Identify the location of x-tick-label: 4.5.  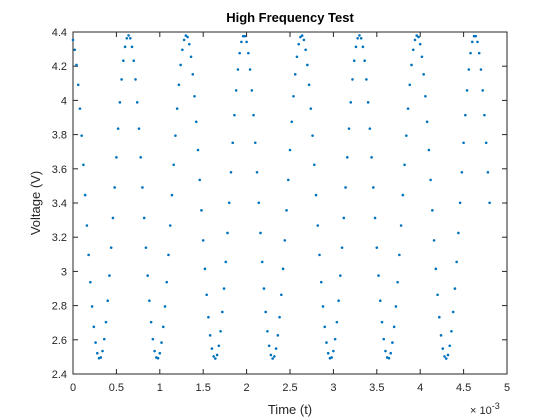
(463, 388).